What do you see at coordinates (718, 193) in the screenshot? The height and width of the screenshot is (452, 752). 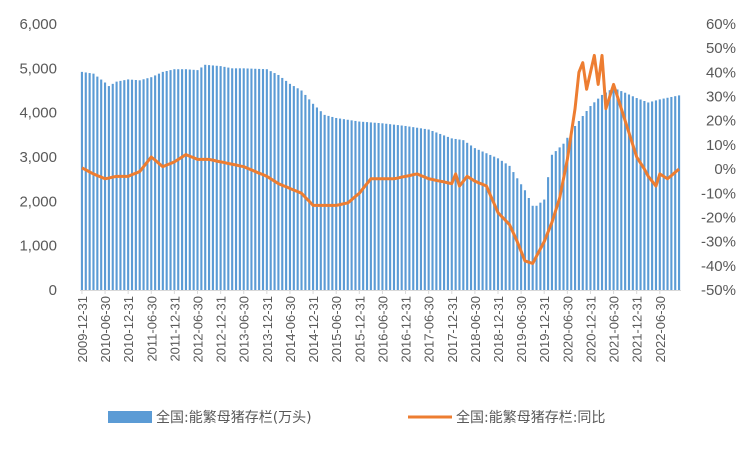 I see `y-right-tick-label: -10%` at bounding box center [718, 193].